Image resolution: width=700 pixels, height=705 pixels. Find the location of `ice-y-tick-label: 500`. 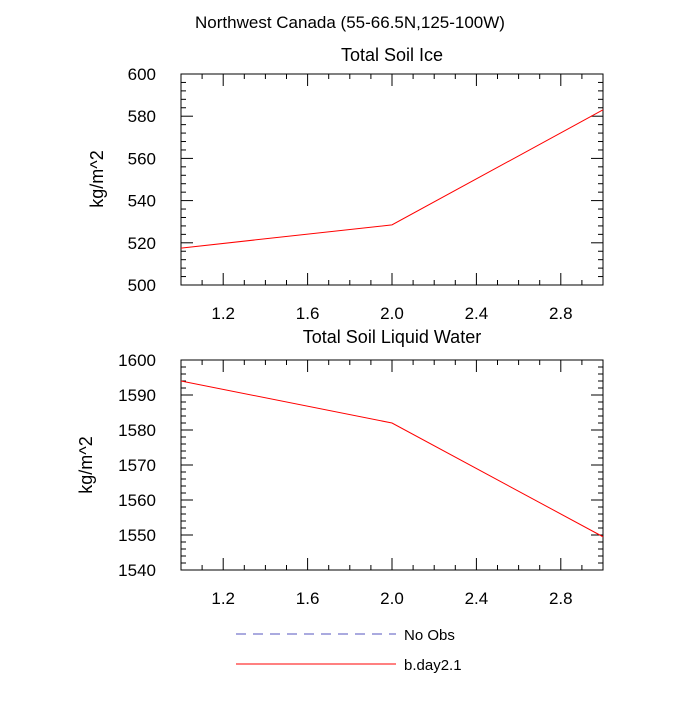

ice-y-tick-label: 500 is located at coordinates (142, 285).